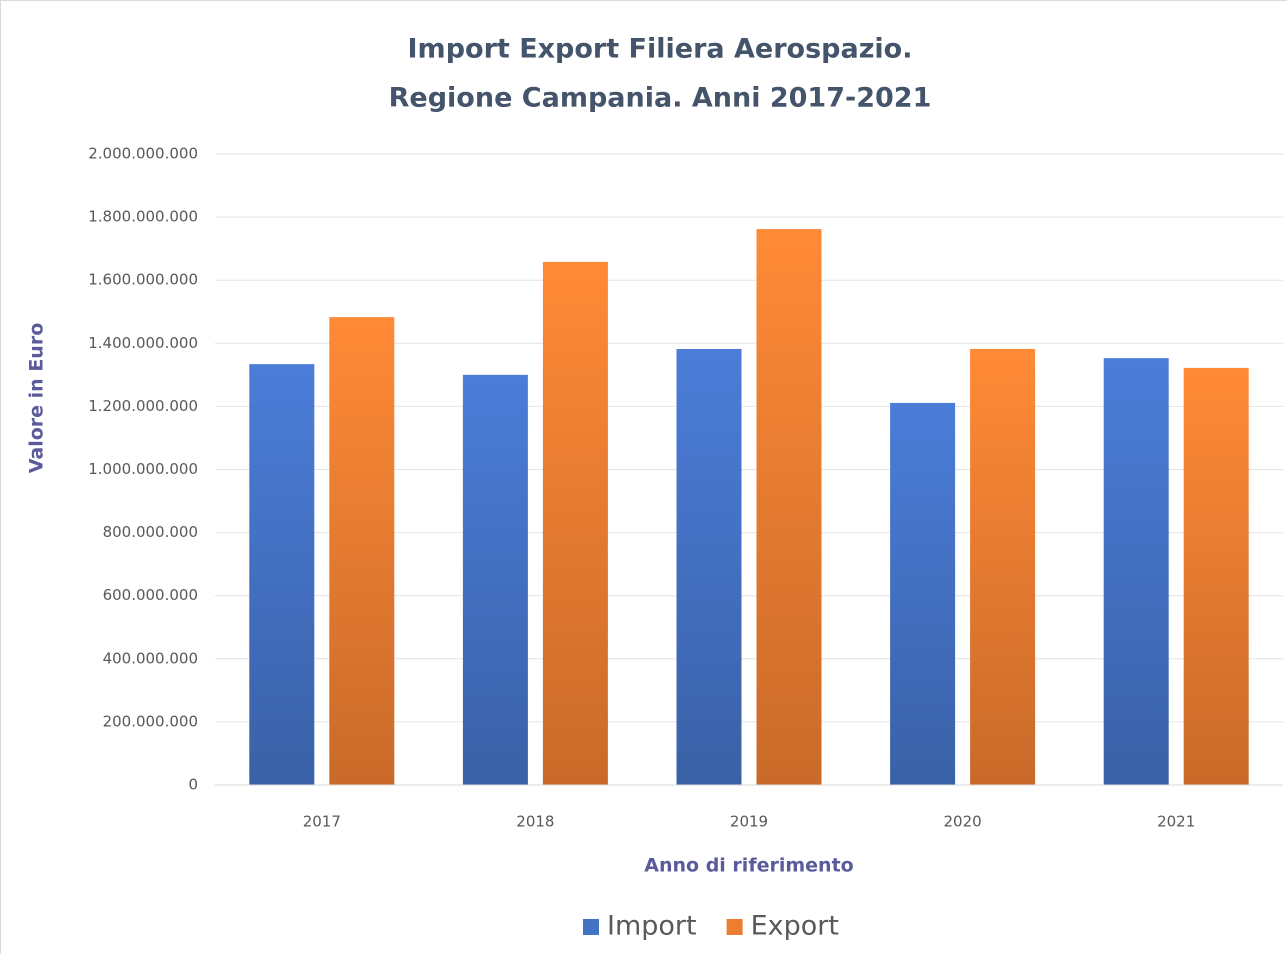  I want to click on x-axis-title: Anno di riferimento, so click(748, 866).